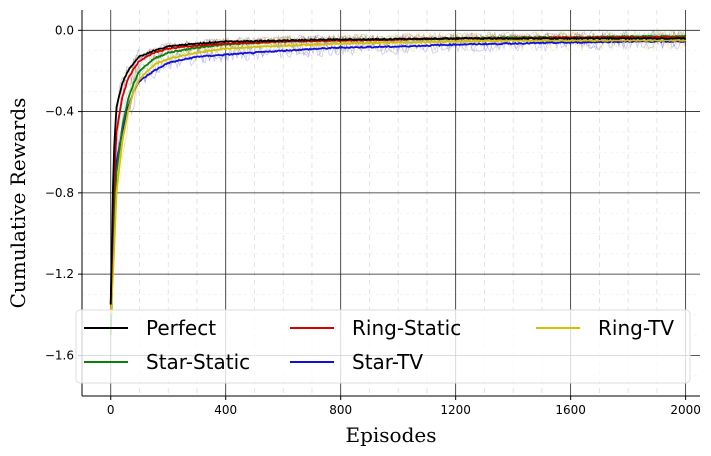 This screenshot has height=456, width=711. Describe the element at coordinates (685, 410) in the screenshot. I see `x-tick-label: 2000` at that location.